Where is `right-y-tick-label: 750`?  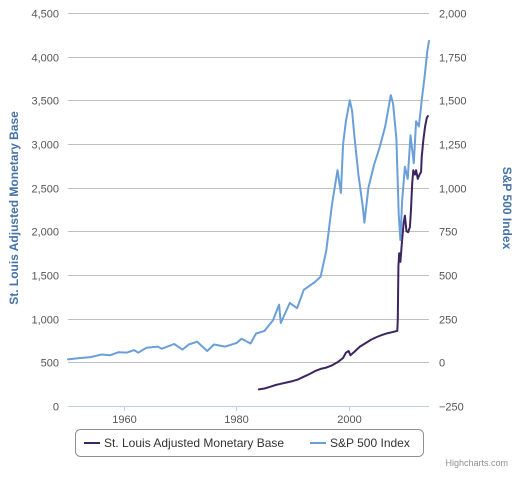
right-y-tick-label: 750 is located at coordinates (448, 233).